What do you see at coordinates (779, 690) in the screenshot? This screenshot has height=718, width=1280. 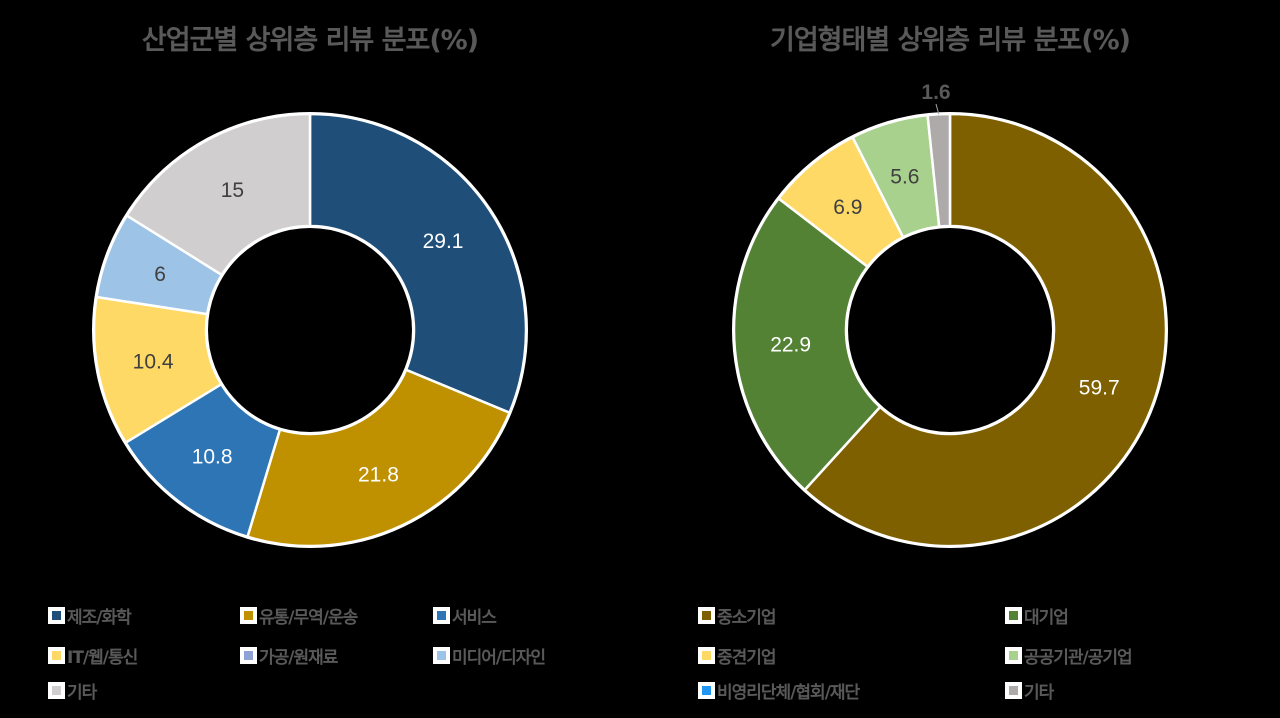 I see `legend-item-nonprofit: 비영리단체/협회/재단` at bounding box center [779, 690].